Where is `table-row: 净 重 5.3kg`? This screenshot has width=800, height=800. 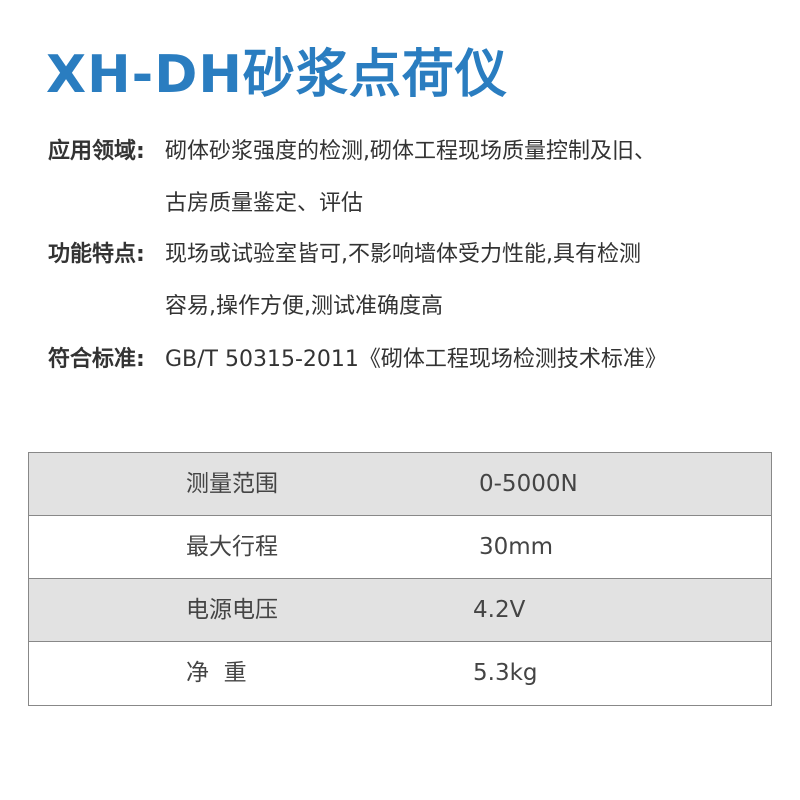
table-row: 净 重 5.3kg is located at coordinates (400, 673).